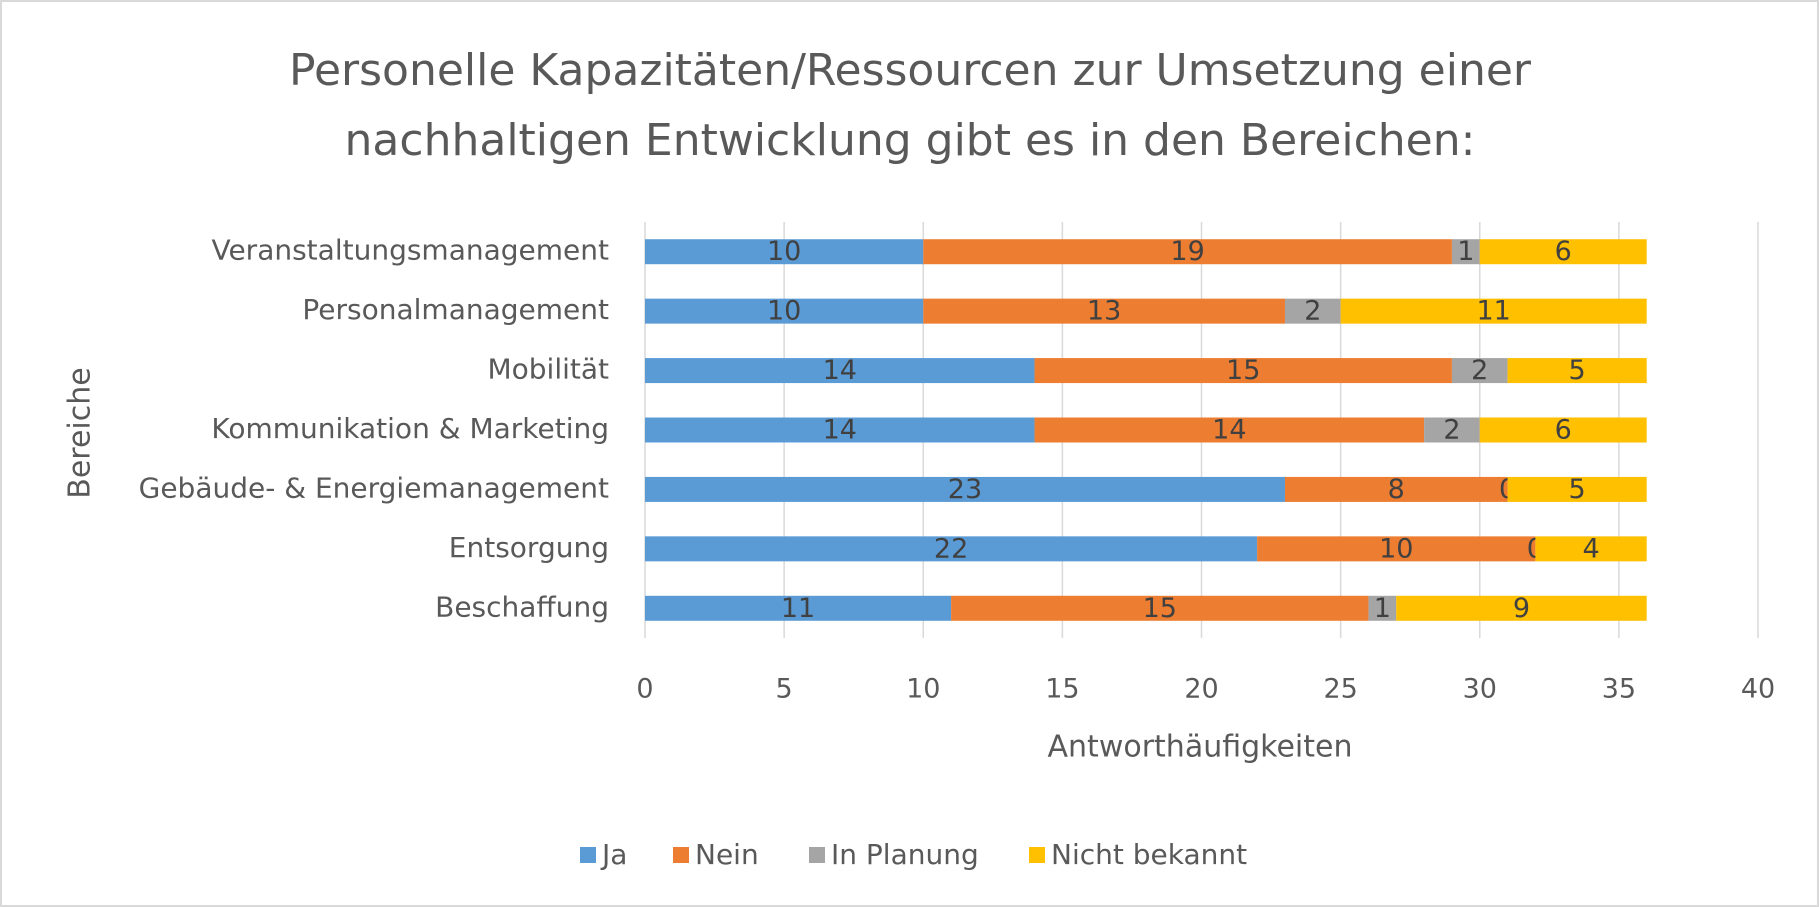  I want to click on data-label: 19, so click(1187, 251).